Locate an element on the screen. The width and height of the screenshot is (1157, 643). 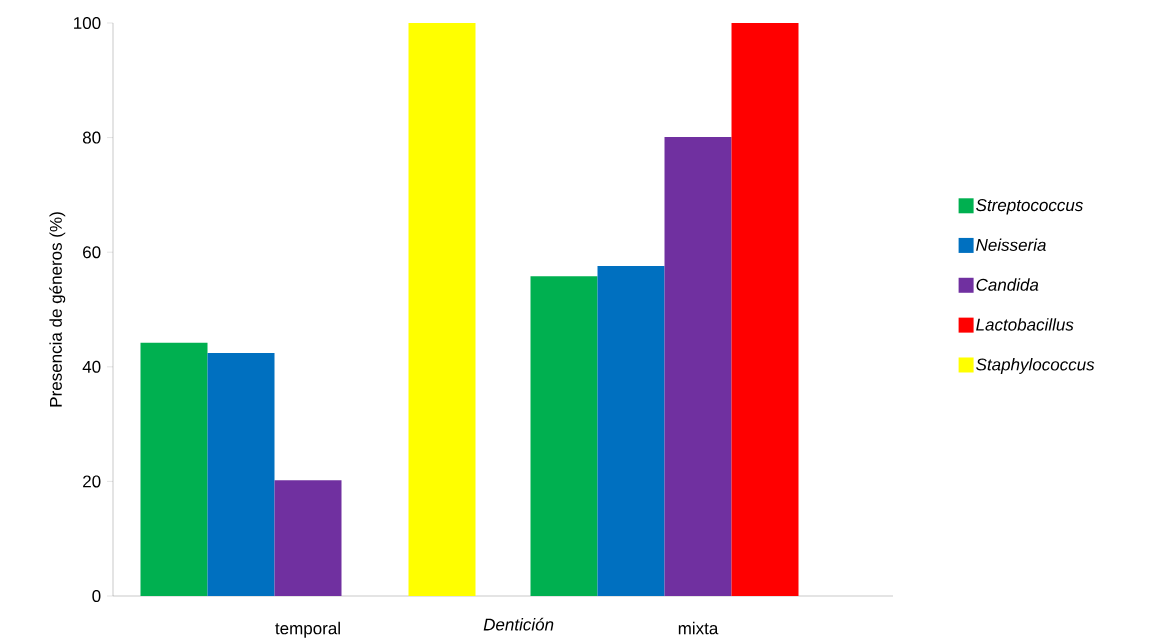
legend-label: Staphylococcus is located at coordinates (1035, 366).